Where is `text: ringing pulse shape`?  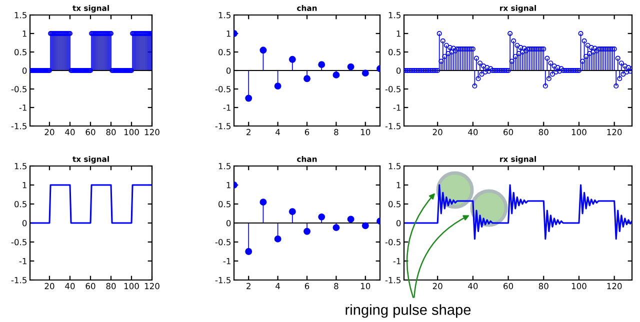 text: ringing pulse shape is located at coordinates (408, 311).